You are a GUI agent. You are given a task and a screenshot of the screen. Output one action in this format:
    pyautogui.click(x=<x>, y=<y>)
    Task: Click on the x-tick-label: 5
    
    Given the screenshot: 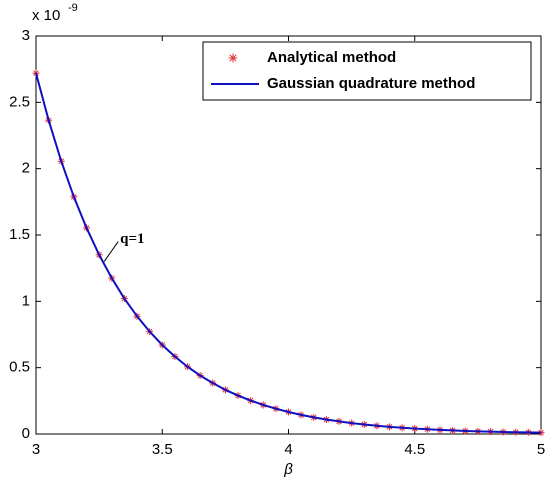 What is the action you would take?
    pyautogui.click(x=541, y=449)
    